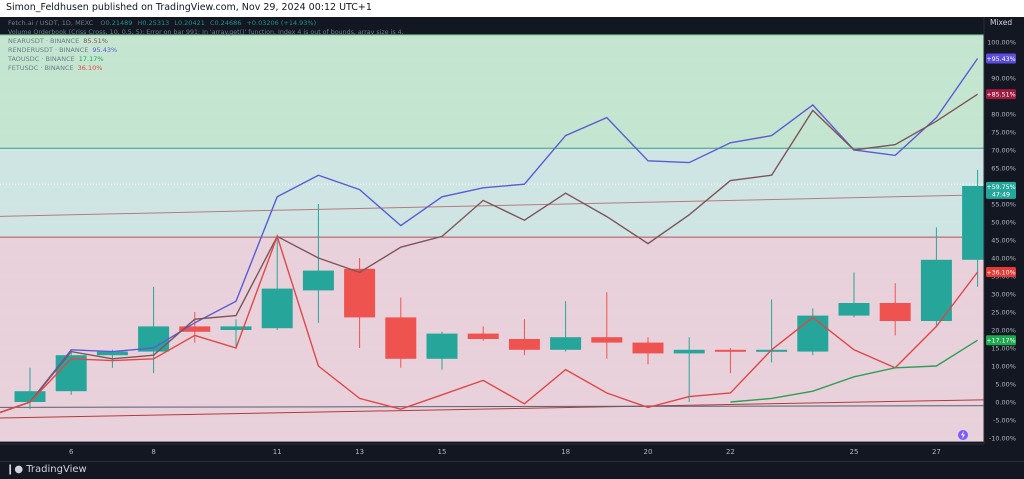 Image resolution: width=1024 pixels, height=479 pixels. What do you see at coordinates (104, 50) in the screenshot?
I see `compare-value: 95.43%` at bounding box center [104, 50].